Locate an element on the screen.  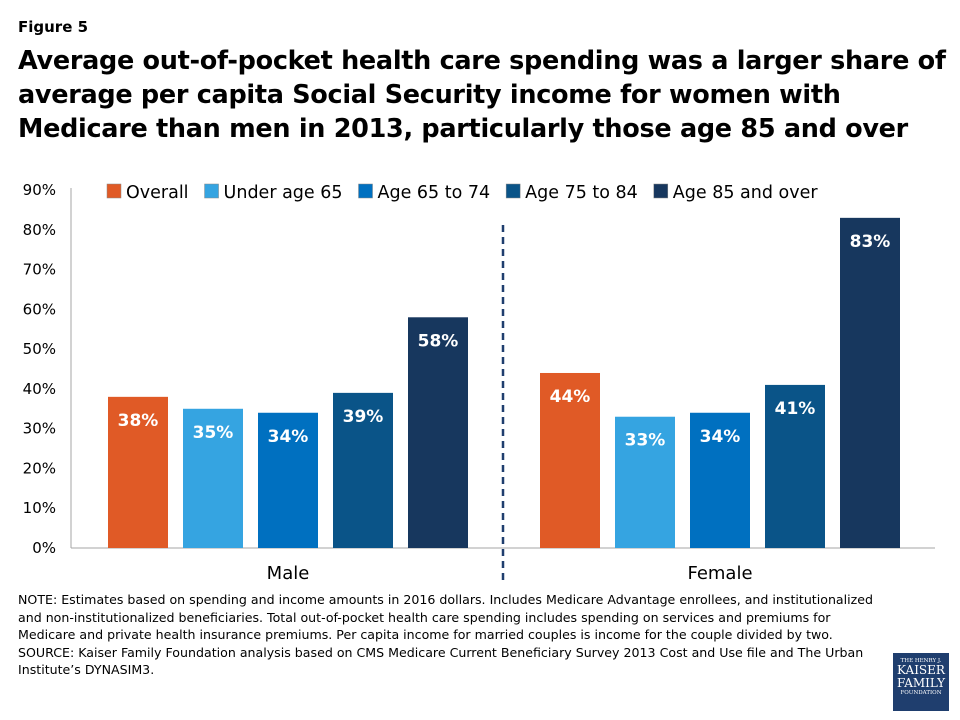
figure-label: Figure 5 is located at coordinates (53, 27).